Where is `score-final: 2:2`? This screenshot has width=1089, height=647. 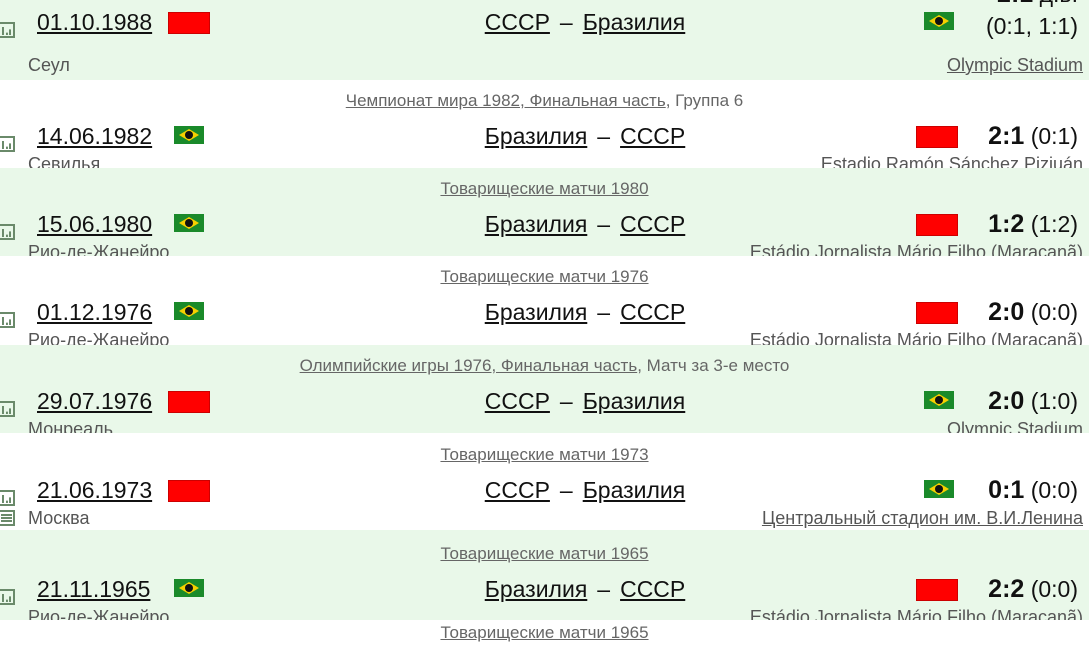
score-final: 2:2 is located at coordinates (1006, 589).